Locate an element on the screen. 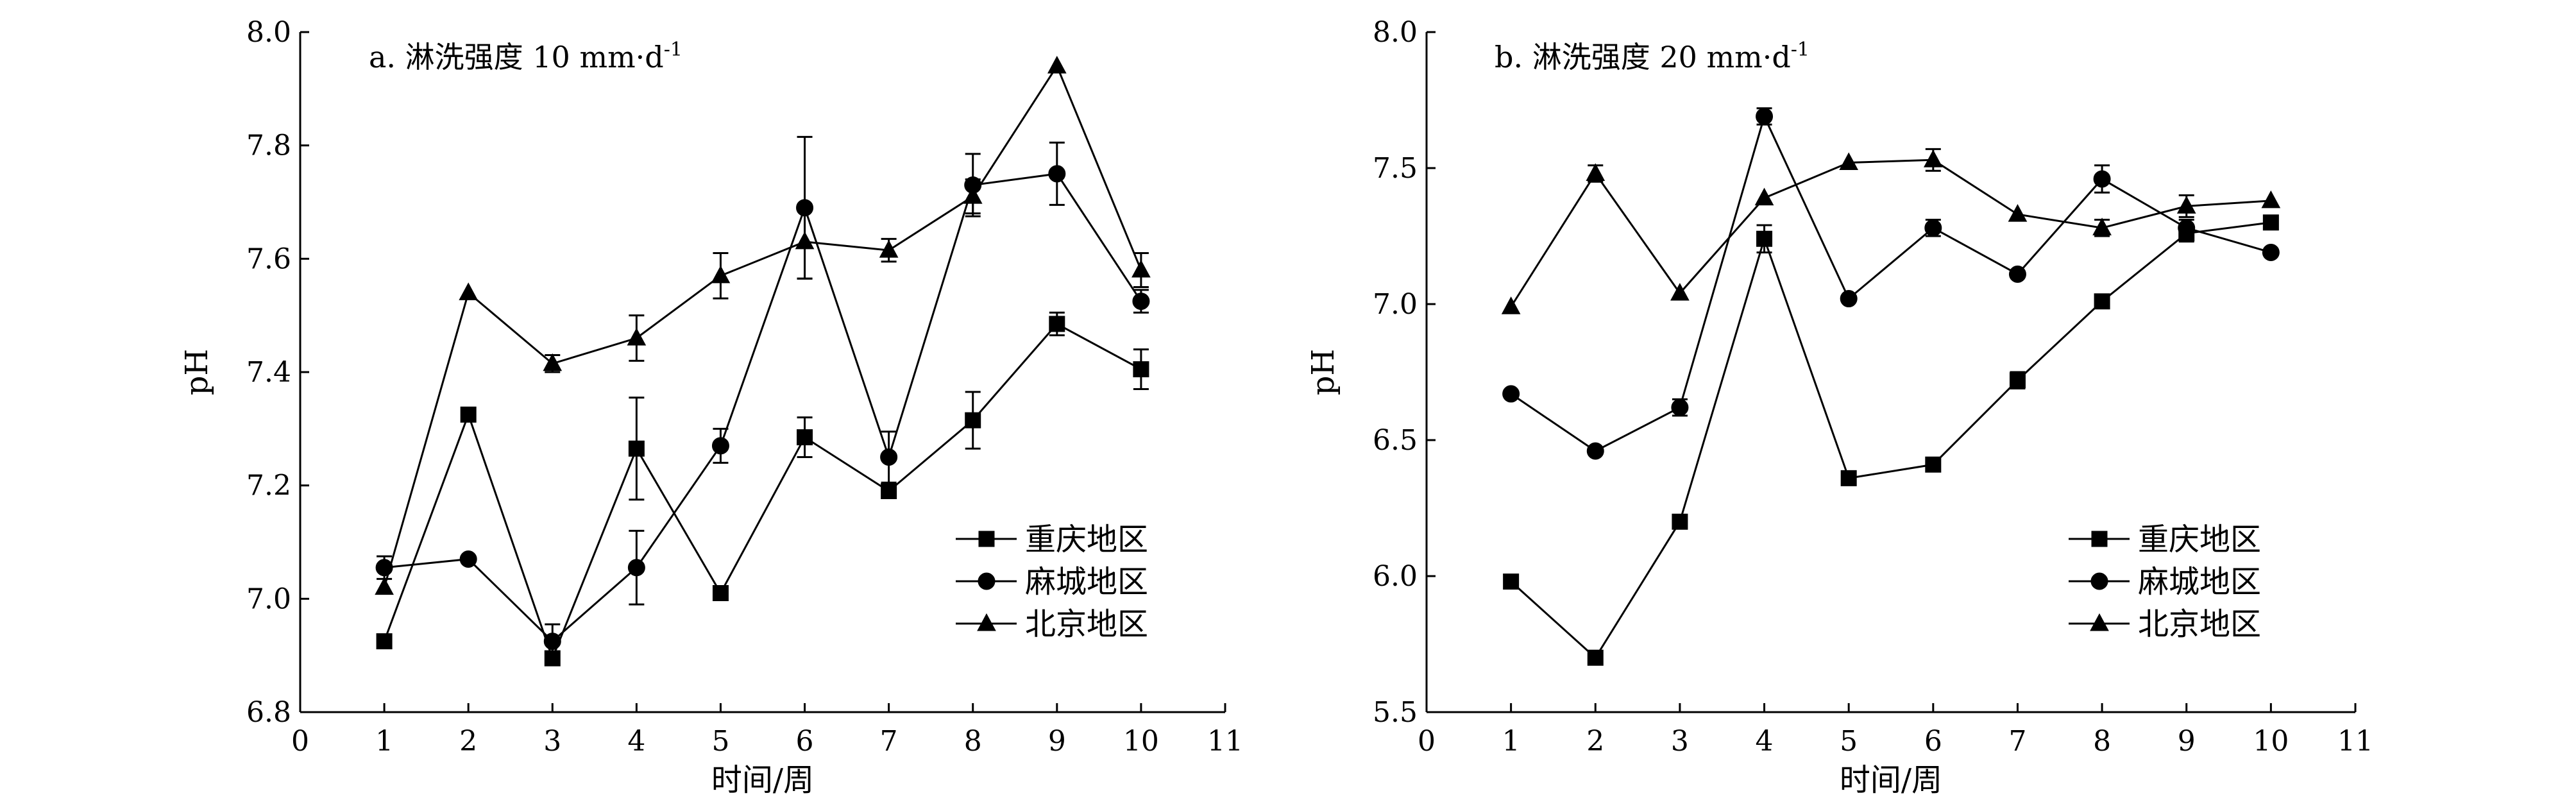  panel-title-main: b. 淋洗强度 20 mm·d is located at coordinates (1643, 57).